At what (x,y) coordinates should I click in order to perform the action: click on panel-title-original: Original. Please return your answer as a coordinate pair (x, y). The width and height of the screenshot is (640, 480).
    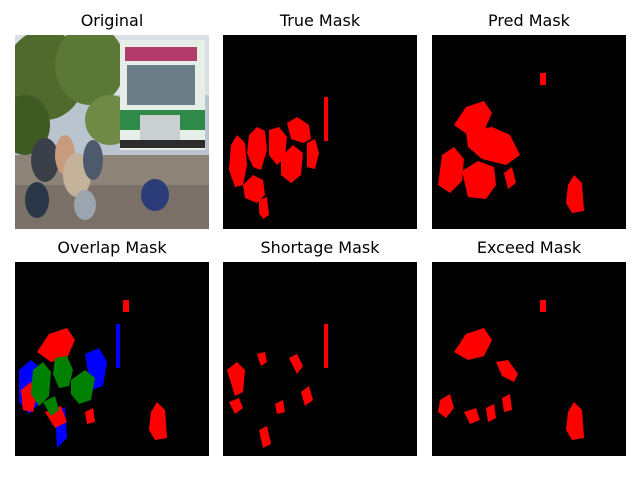
    Looking at the image, I should click on (112, 20).